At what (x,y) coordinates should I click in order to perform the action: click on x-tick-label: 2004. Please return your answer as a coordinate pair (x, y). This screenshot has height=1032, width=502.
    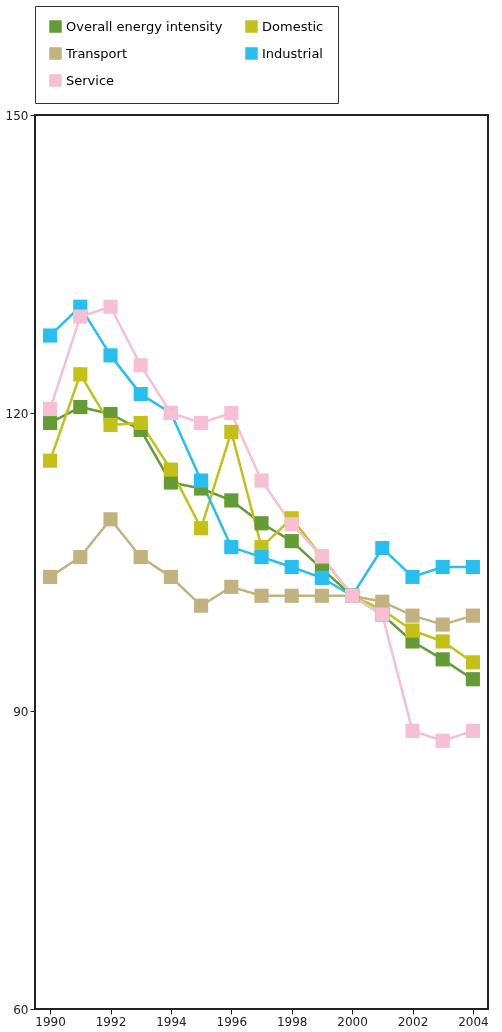
    Looking at the image, I should click on (473, 1021).